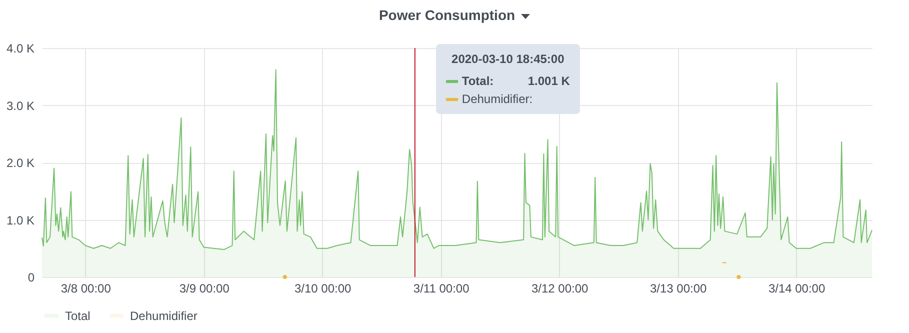 The height and width of the screenshot is (333, 909). Describe the element at coordinates (497, 99) in the screenshot. I see `annotation: Dehumidifier:` at that location.